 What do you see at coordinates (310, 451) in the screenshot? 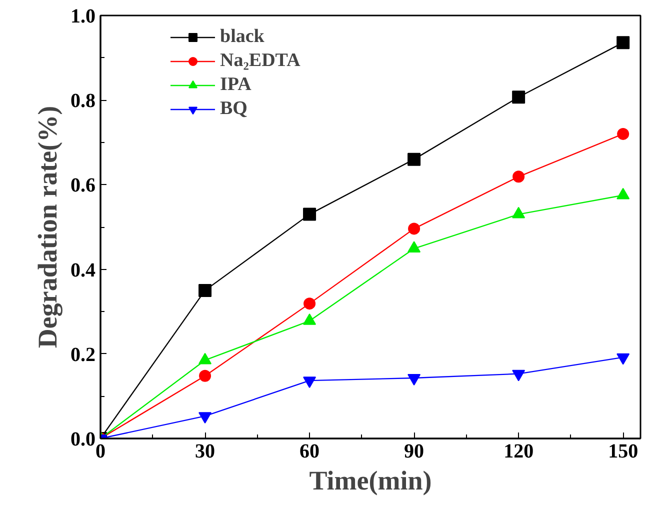
I see `x-tick-label: 60` at bounding box center [310, 451].